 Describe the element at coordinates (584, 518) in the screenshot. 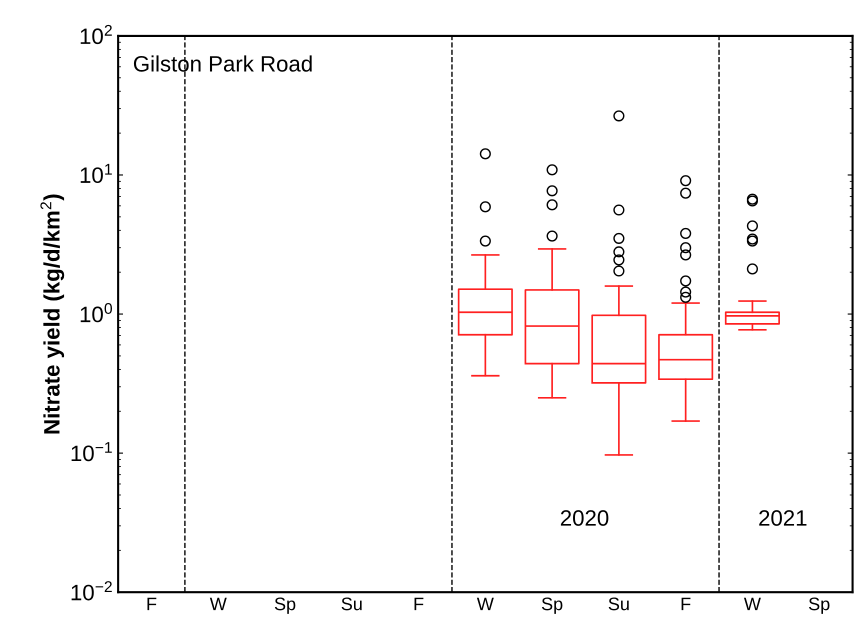

I see `annotation: 2020` at that location.